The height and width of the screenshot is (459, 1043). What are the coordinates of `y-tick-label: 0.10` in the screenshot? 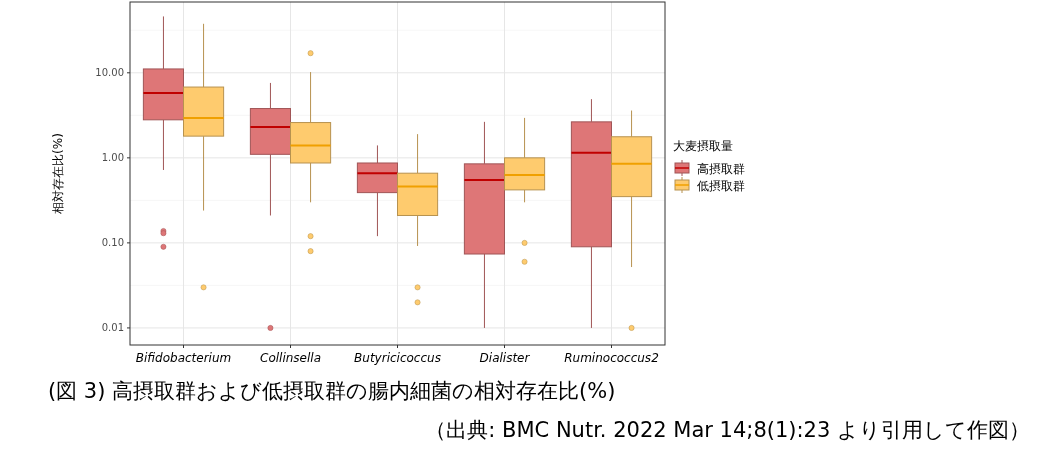 It's located at (112, 243).